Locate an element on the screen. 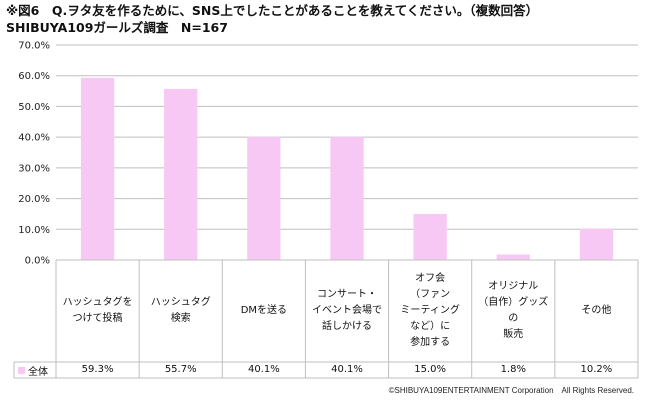  y-tick-label: 0.0% is located at coordinates (37, 261).